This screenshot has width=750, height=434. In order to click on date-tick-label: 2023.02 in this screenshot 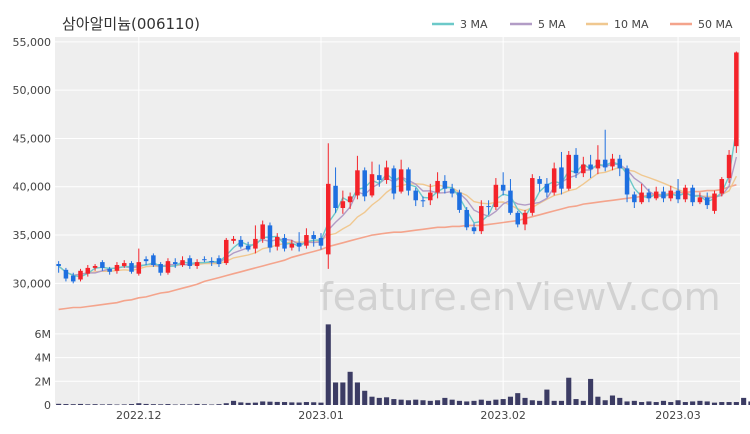, I will do `click(503, 415)`.